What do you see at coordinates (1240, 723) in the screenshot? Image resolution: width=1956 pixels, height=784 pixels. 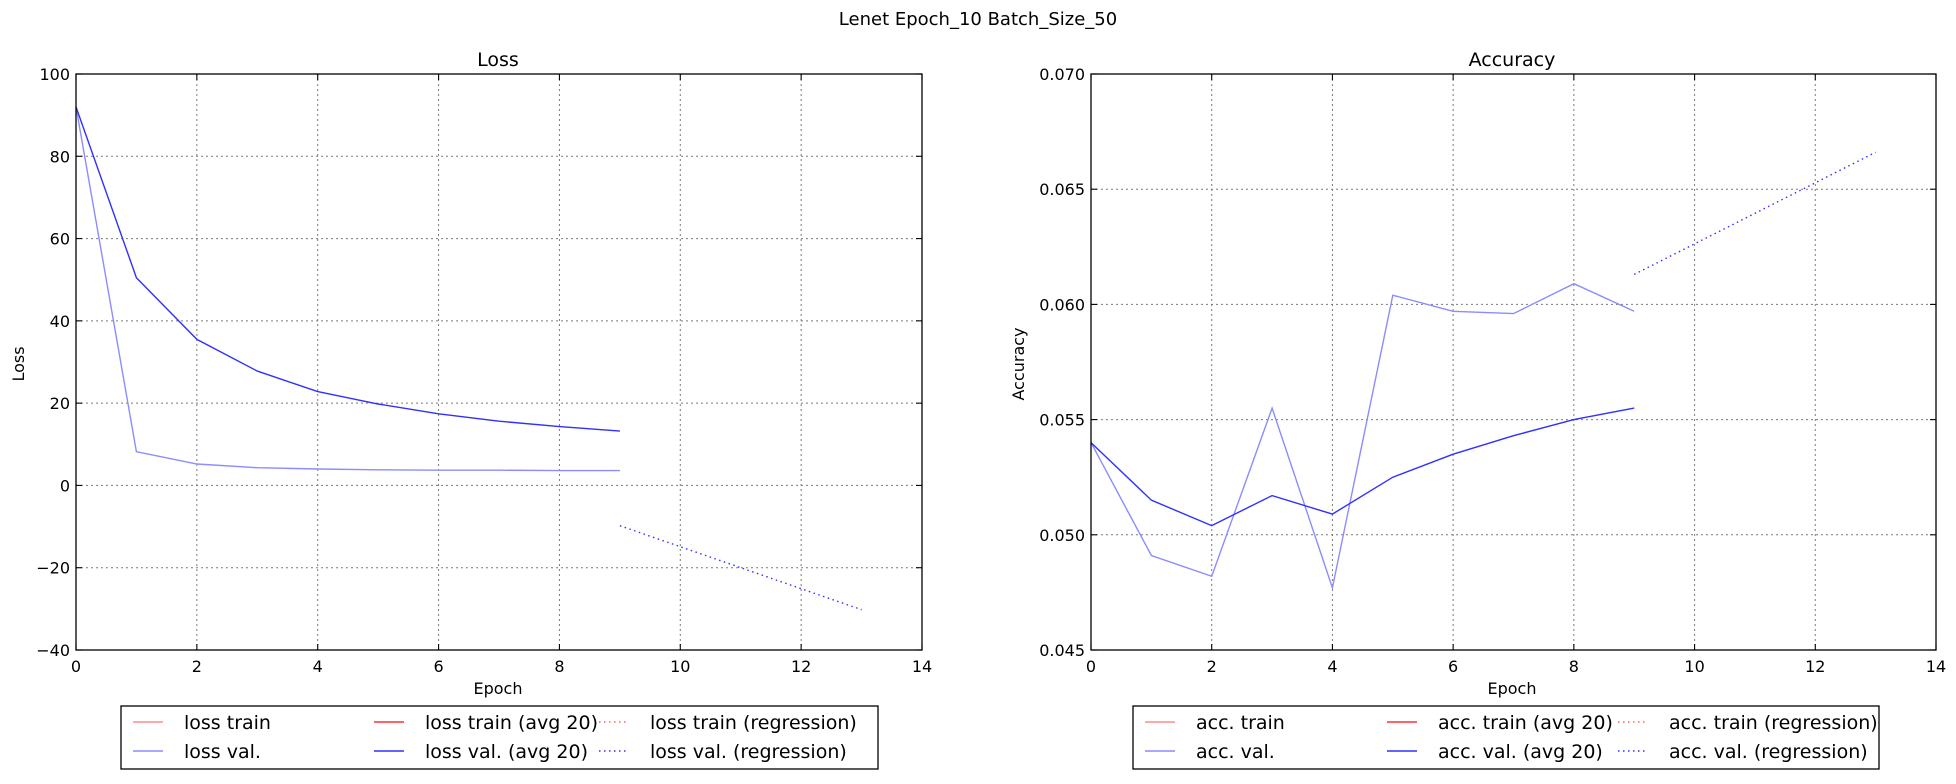 I see `legend-label: acc. train` at bounding box center [1240, 723].